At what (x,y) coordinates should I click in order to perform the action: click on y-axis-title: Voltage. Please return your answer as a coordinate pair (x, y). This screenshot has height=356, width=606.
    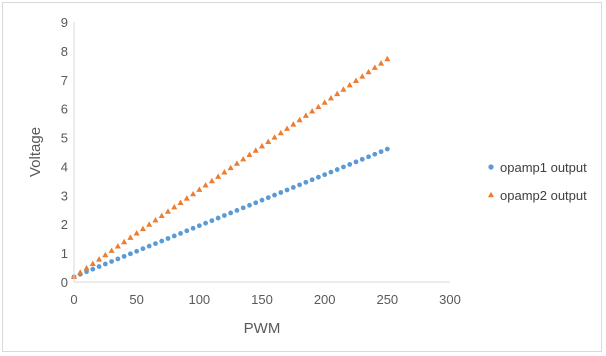
    Looking at the image, I should click on (35, 152).